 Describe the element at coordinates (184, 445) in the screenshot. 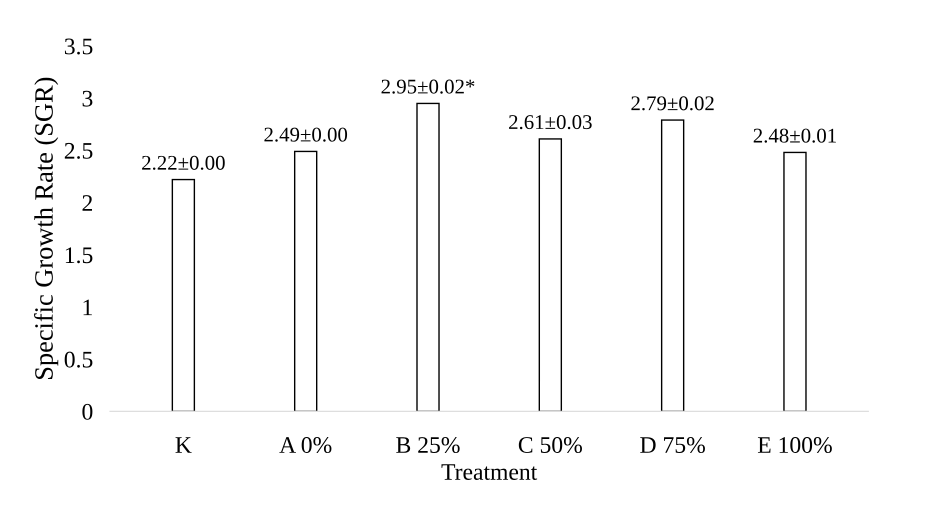

I see `x-tick-label: K` at that location.